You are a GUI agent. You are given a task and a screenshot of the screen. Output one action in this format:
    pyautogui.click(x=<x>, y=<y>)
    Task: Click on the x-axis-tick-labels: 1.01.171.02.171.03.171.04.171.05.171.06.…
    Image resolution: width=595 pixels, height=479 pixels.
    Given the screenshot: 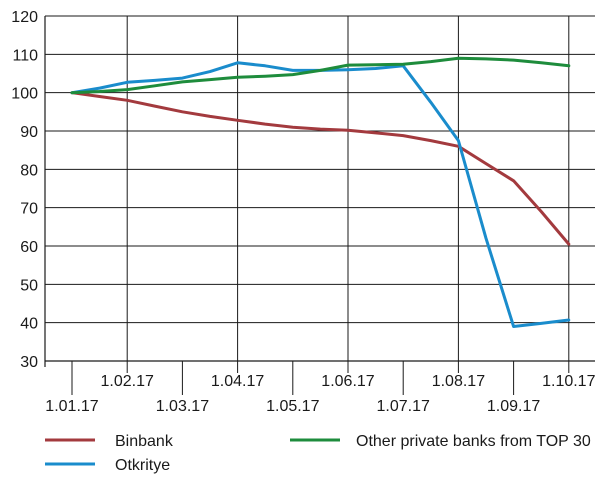 What is the action you would take?
    pyautogui.click(x=320, y=394)
    